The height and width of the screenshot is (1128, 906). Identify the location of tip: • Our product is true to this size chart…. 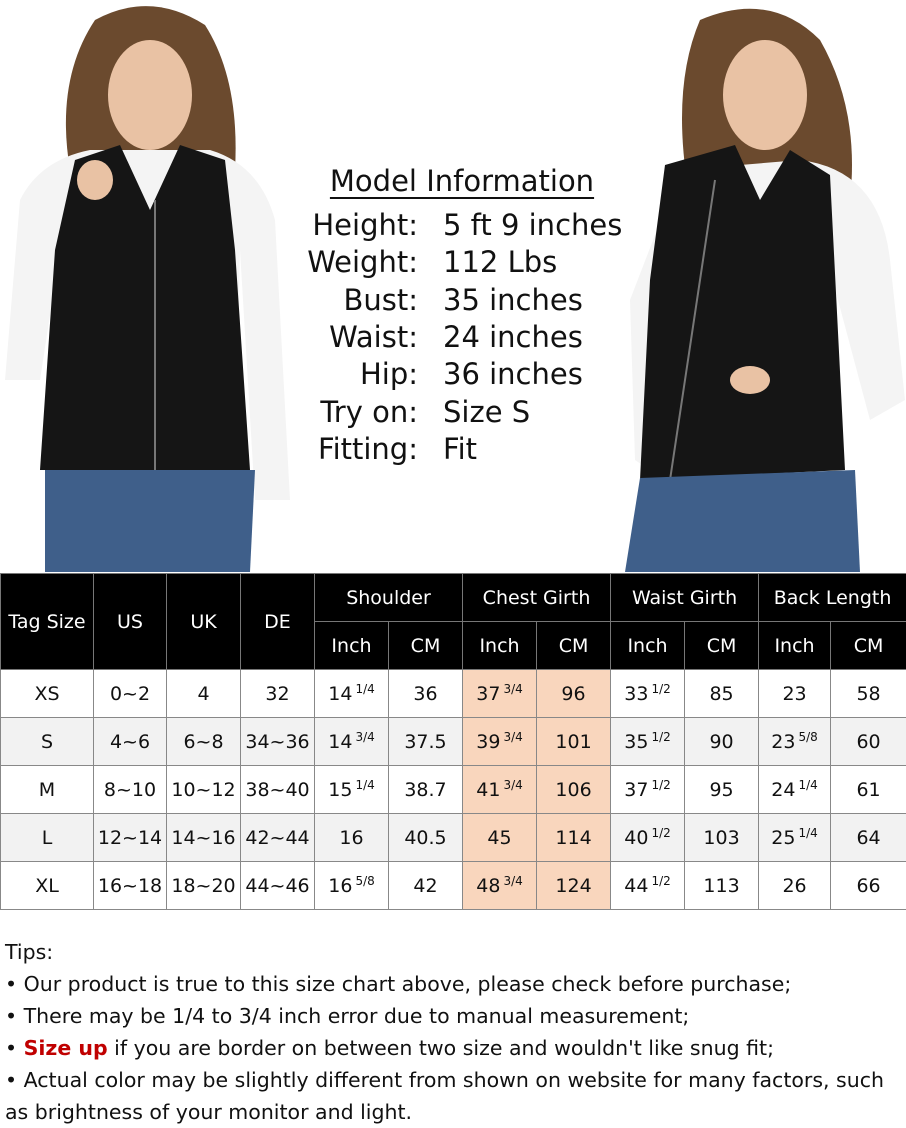
(452, 984).